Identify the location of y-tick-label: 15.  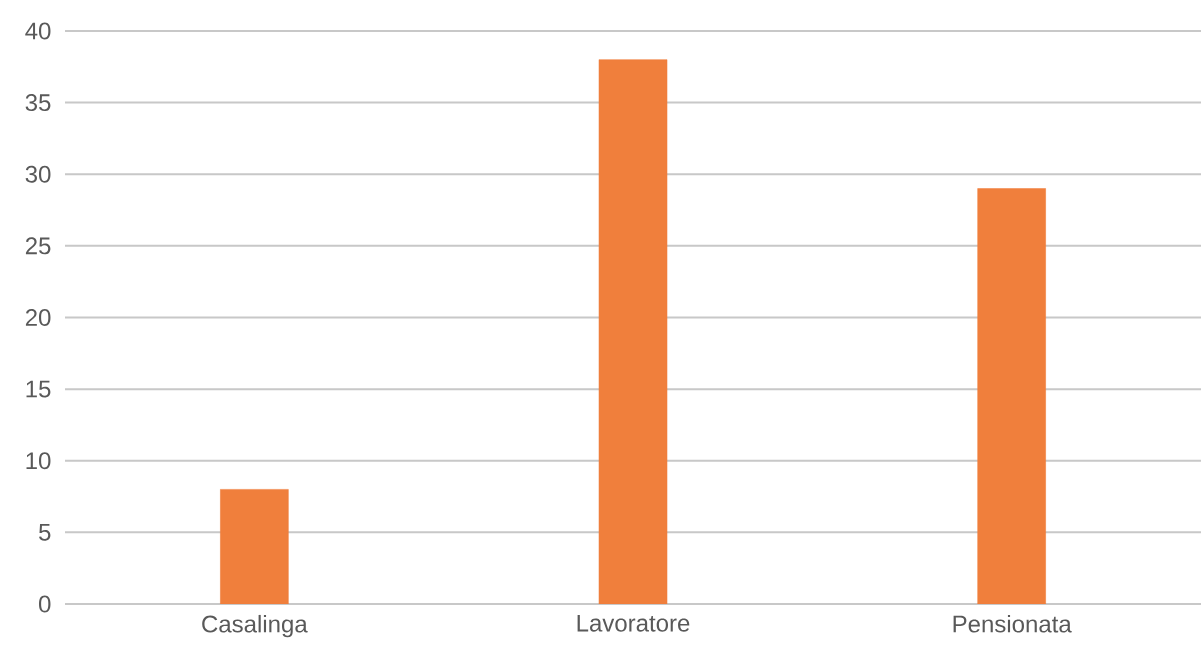
(38, 389).